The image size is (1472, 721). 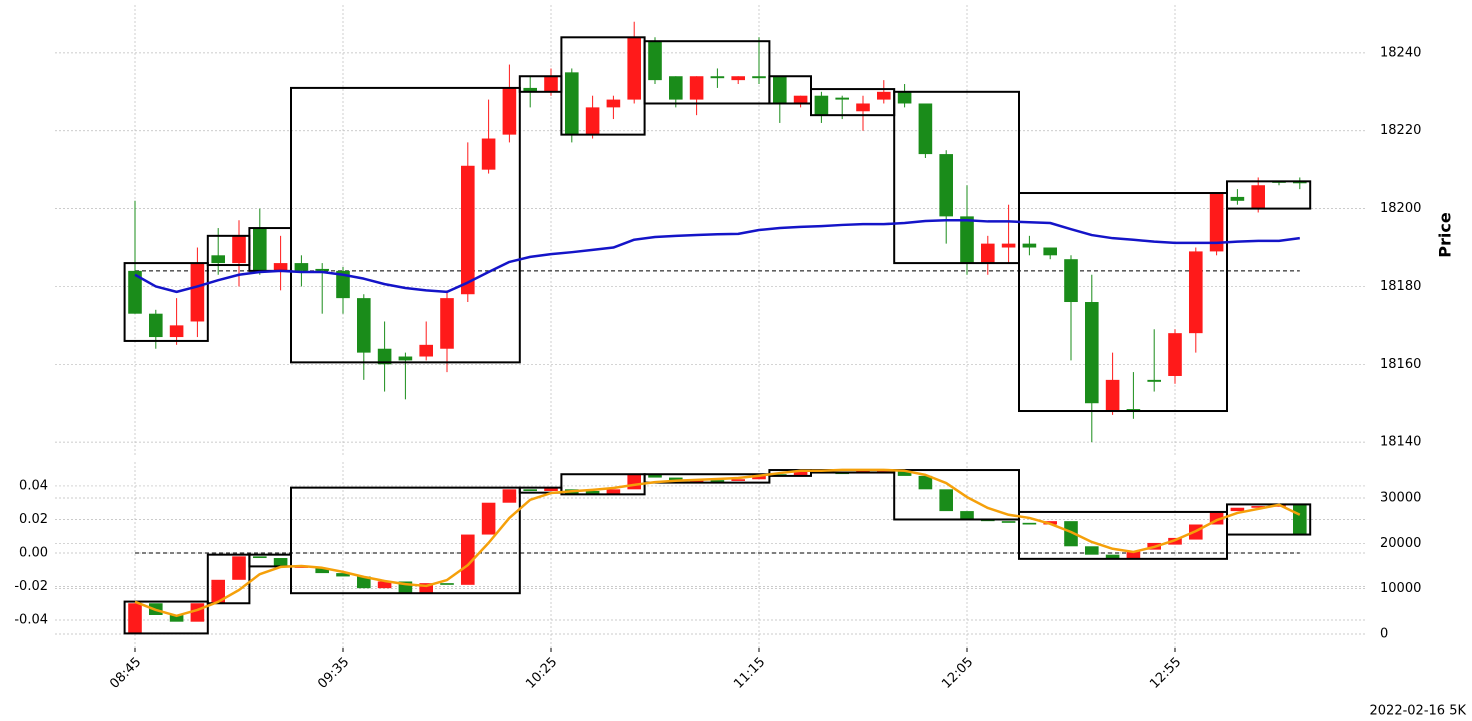 I want to click on x-tick-label: 10:25, so click(x=541, y=673).